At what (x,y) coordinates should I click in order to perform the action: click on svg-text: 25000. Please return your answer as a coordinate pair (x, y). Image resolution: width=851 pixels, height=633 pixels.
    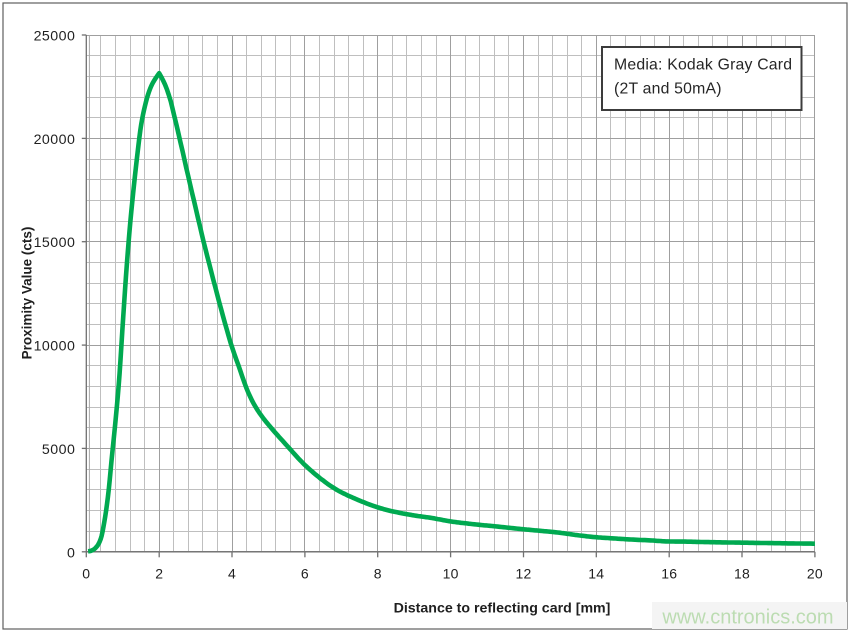
    Looking at the image, I should click on (55, 37).